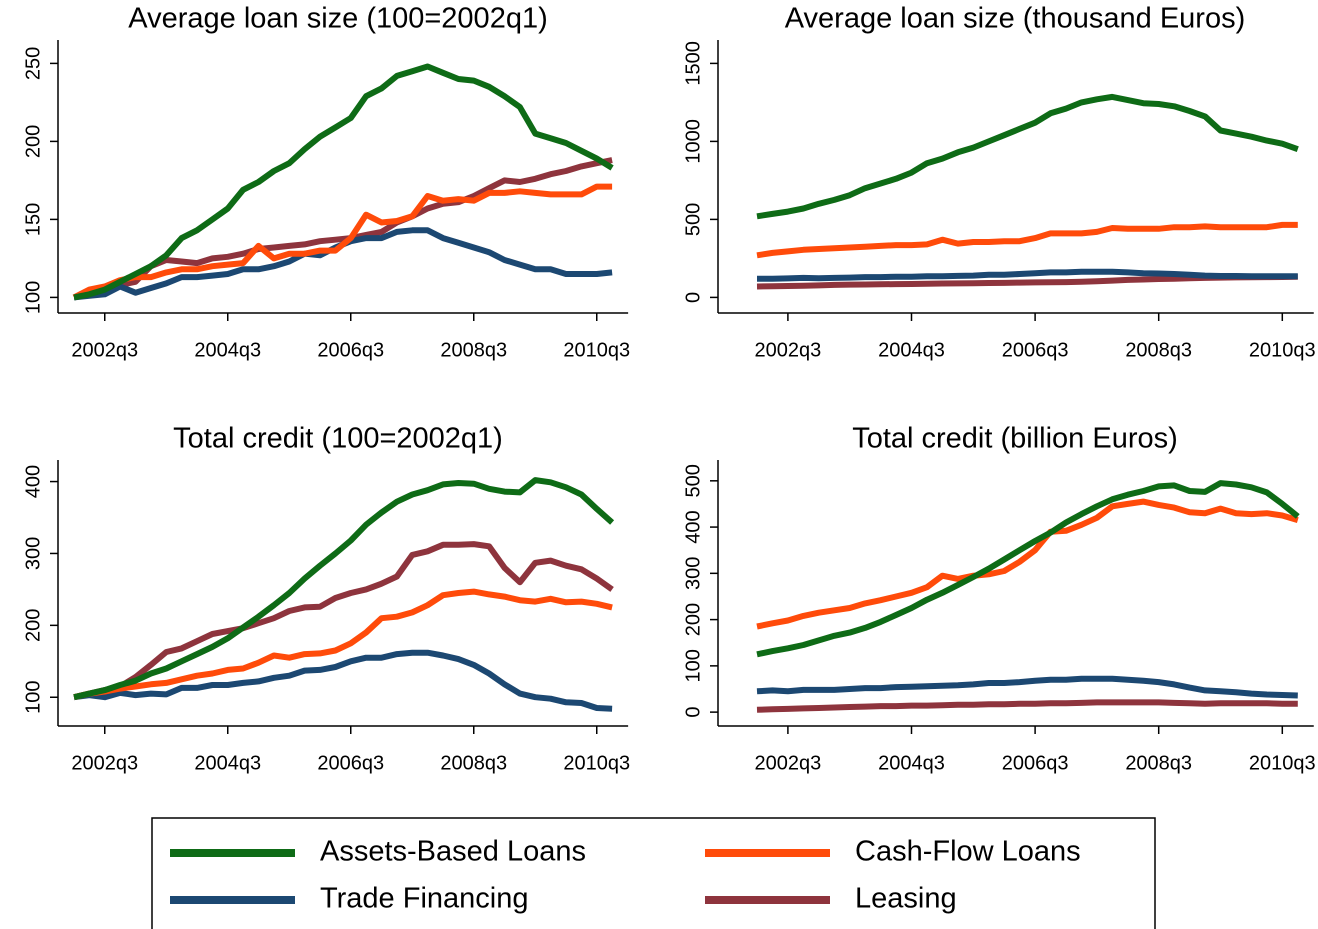 Image resolution: width=1318 pixels, height=929 pixels. What do you see at coordinates (33, 63) in the screenshot?
I see `y-tick-label: 250` at bounding box center [33, 63].